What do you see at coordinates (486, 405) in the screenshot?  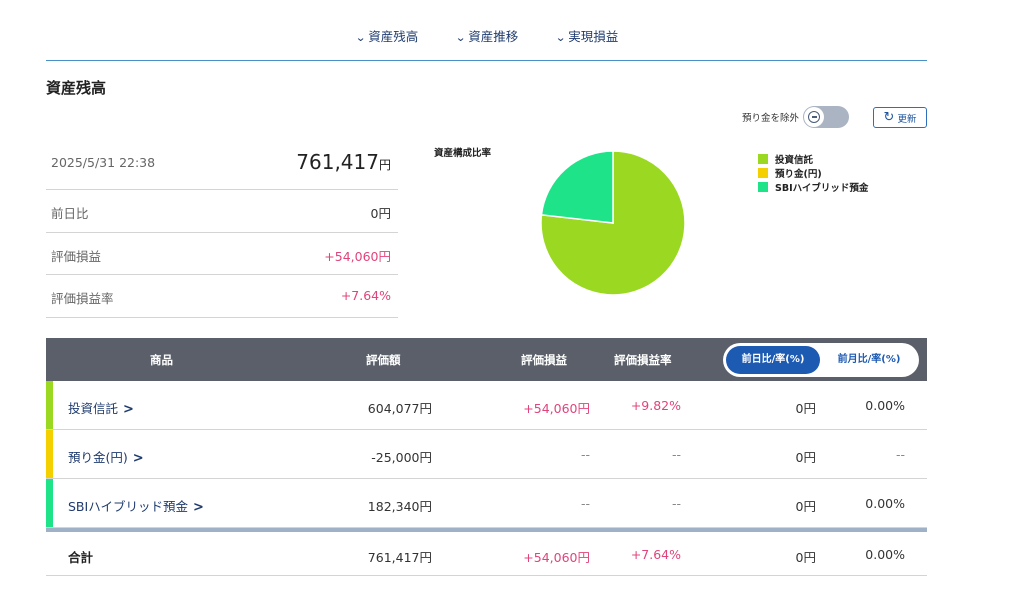 I see `table-row: 投資信託 > 604,077円 +54,060円 +9.82% 0円 0.00%` at bounding box center [486, 405].